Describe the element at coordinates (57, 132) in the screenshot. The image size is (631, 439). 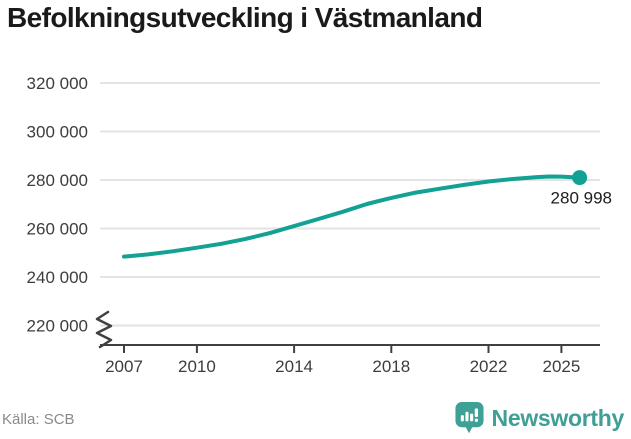
I see `y-tick-label: 300 000` at that location.